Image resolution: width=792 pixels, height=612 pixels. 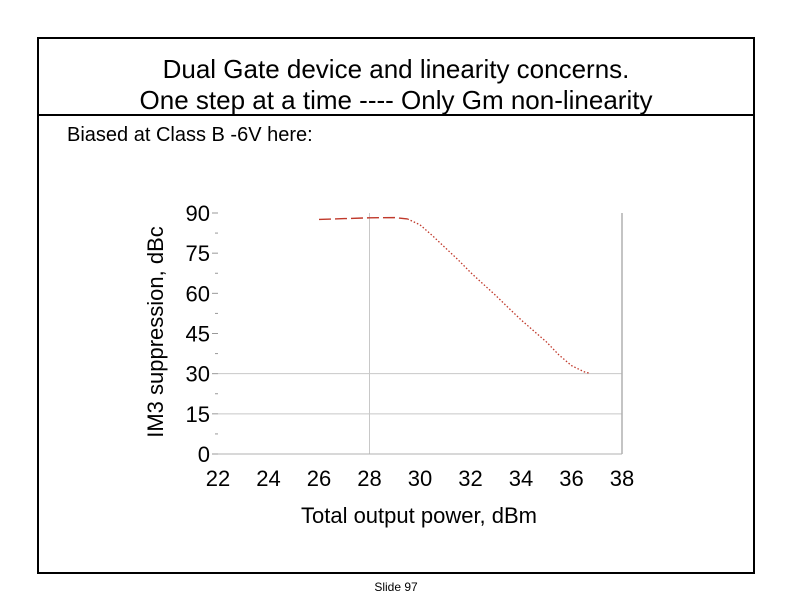 I want to click on series-layer, so click(x=454, y=295).